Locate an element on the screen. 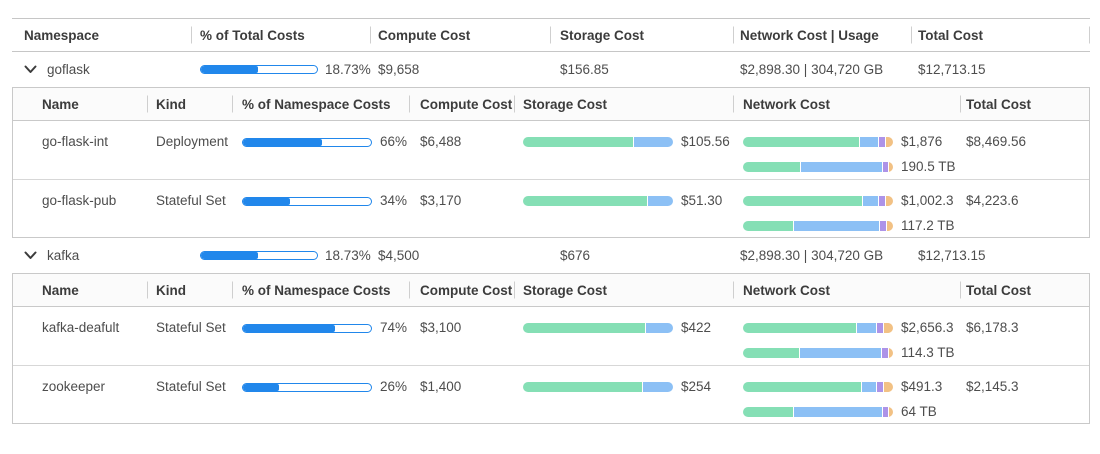 The image size is (1100, 454). network-usage-value: 64 TB is located at coordinates (919, 411).